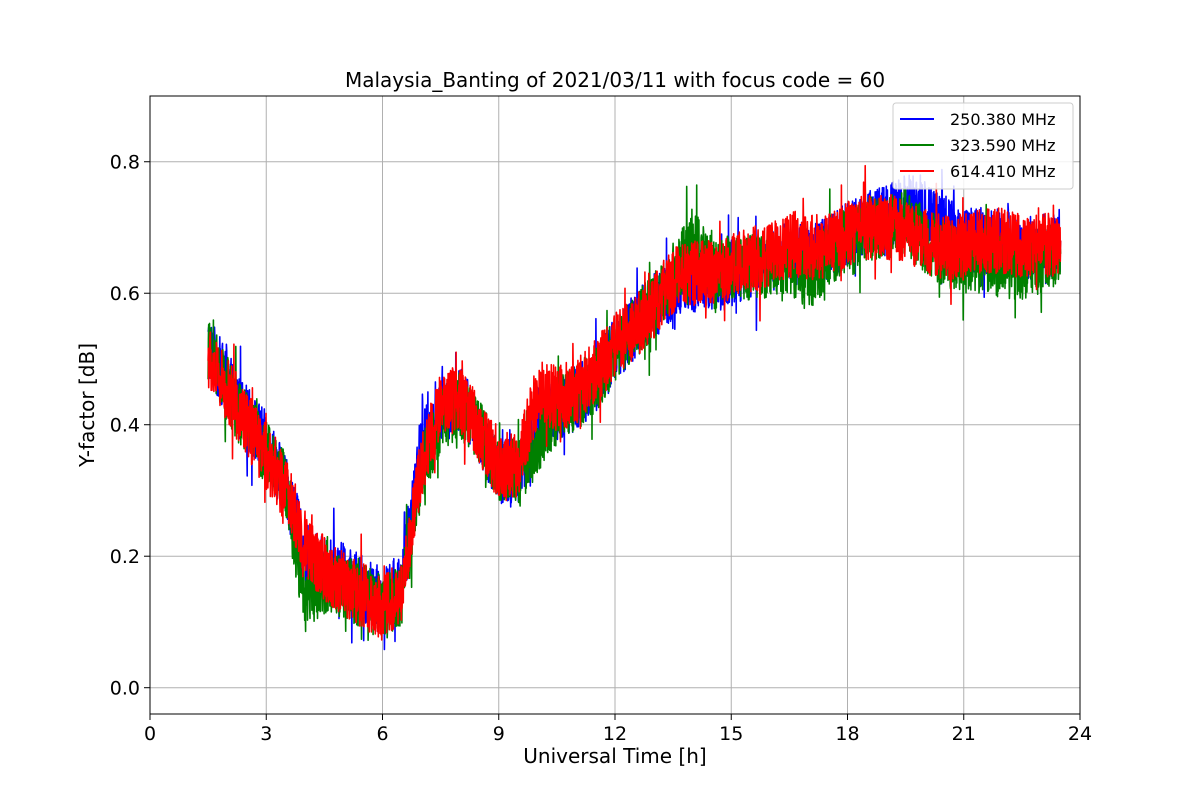 The height and width of the screenshot is (800, 1200). I want to click on x-tick-label: 0, so click(150, 734).